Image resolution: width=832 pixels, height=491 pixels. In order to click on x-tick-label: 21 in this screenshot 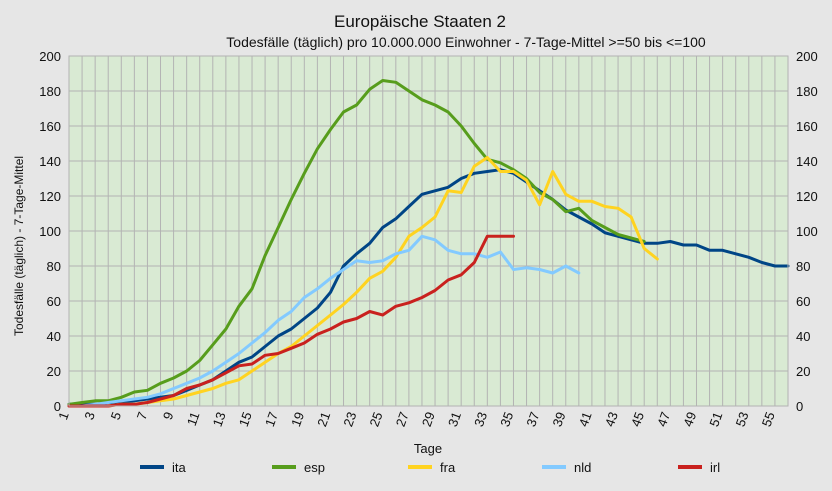, I will do `click(323, 419)`.